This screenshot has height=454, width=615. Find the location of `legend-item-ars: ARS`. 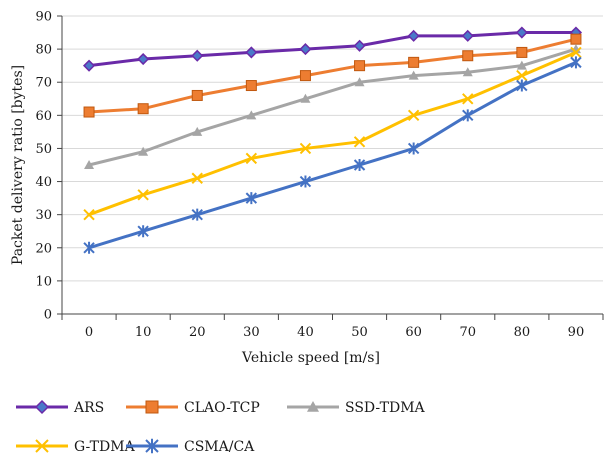

legend-item-ars: ARS is located at coordinates (60, 407).